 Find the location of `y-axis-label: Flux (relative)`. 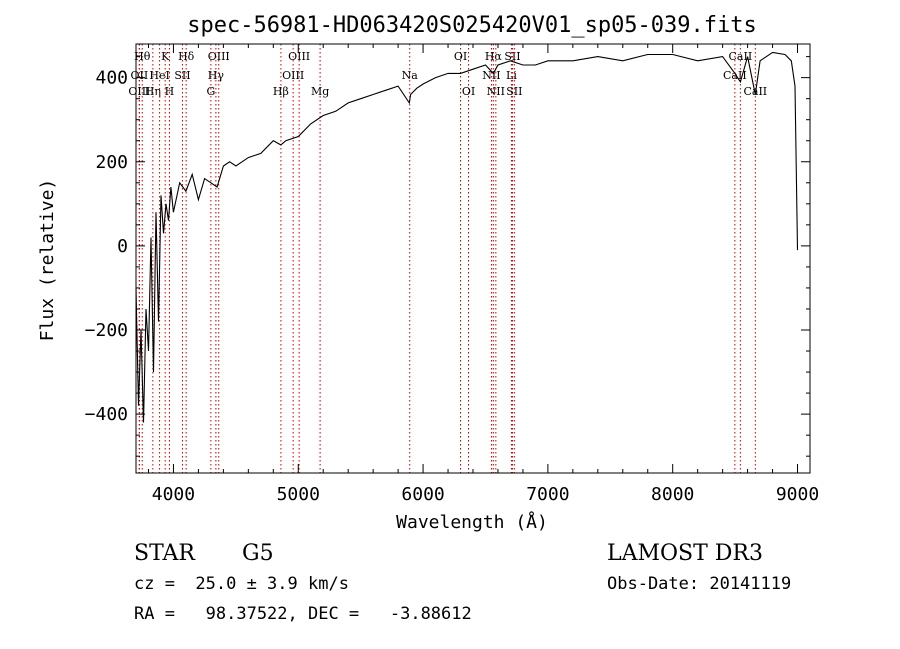

y-axis-label: Flux (relative) is located at coordinates (47, 260).